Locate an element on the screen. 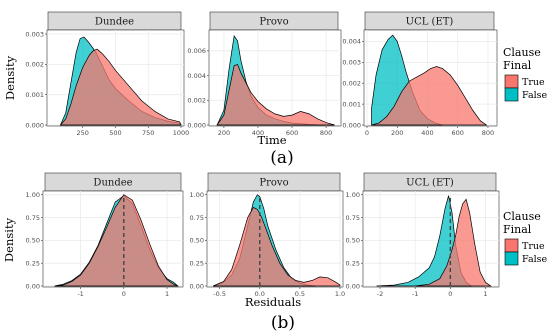 The width and height of the screenshot is (559, 336). facet-panel-a-1: Provo 200 400 600 800 0.000 0.002 0.004 0.006 is located at coordinates (264, 74).